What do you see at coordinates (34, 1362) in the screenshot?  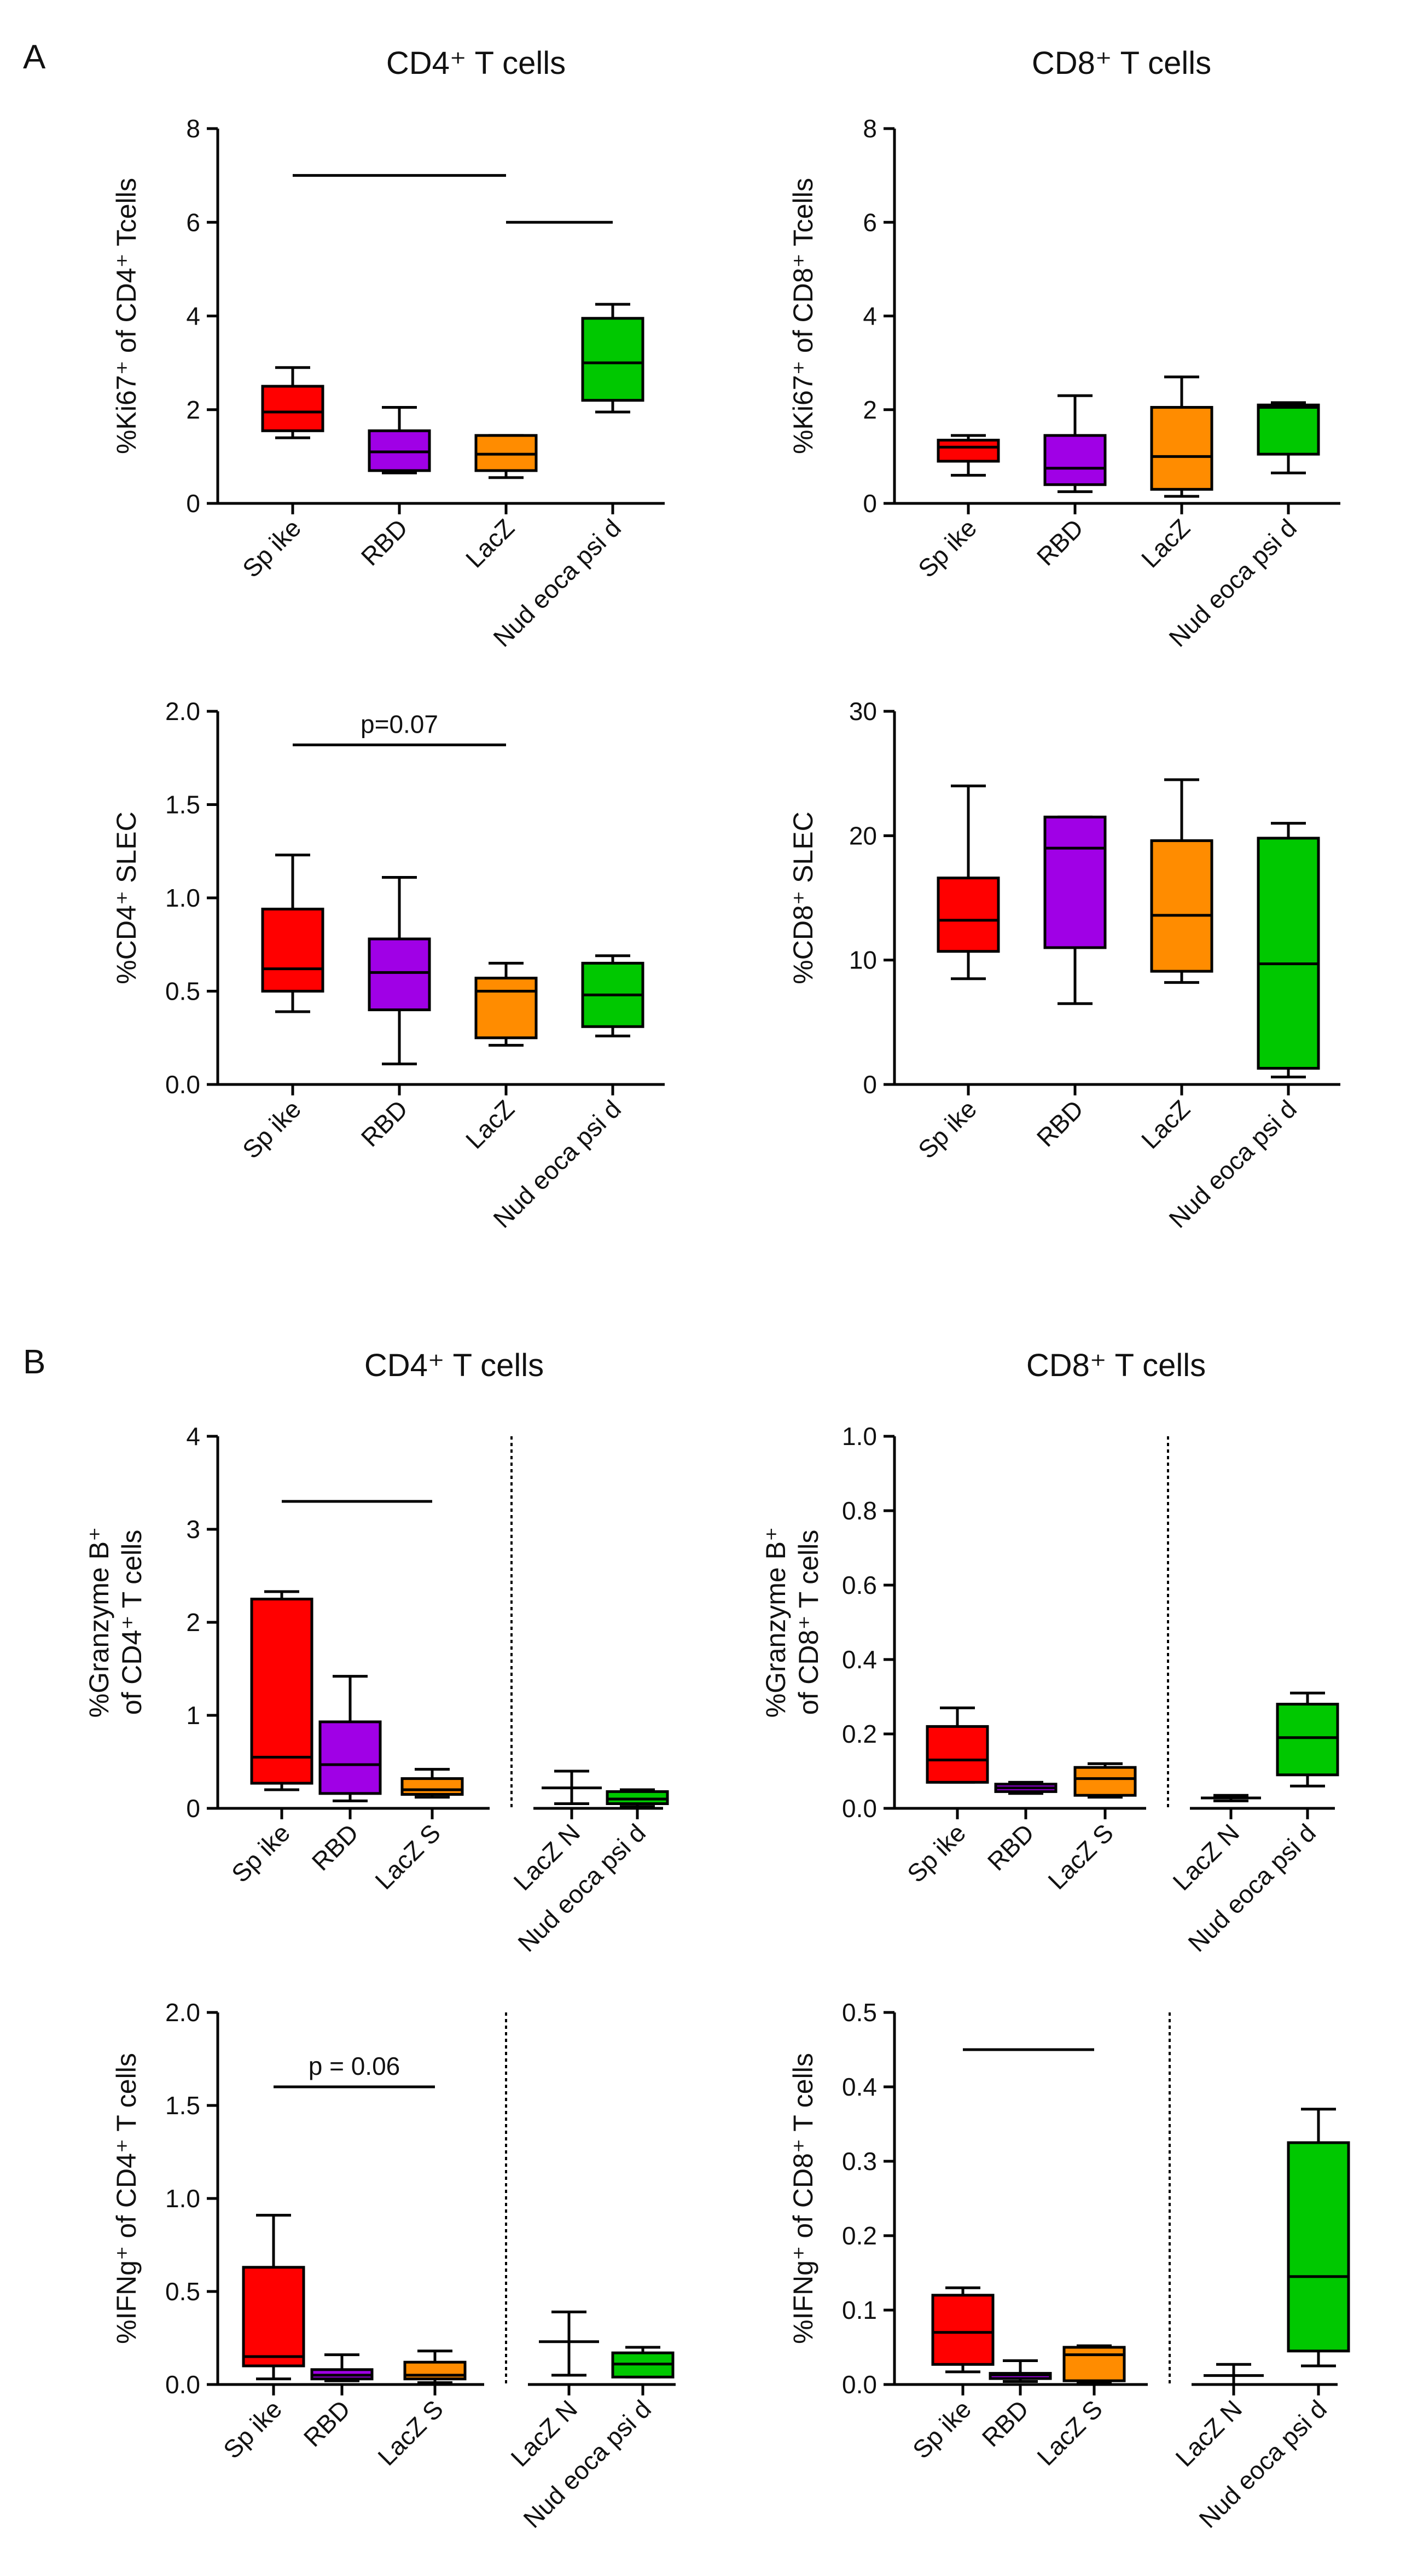 I see `panel-label-b: B` at bounding box center [34, 1362].